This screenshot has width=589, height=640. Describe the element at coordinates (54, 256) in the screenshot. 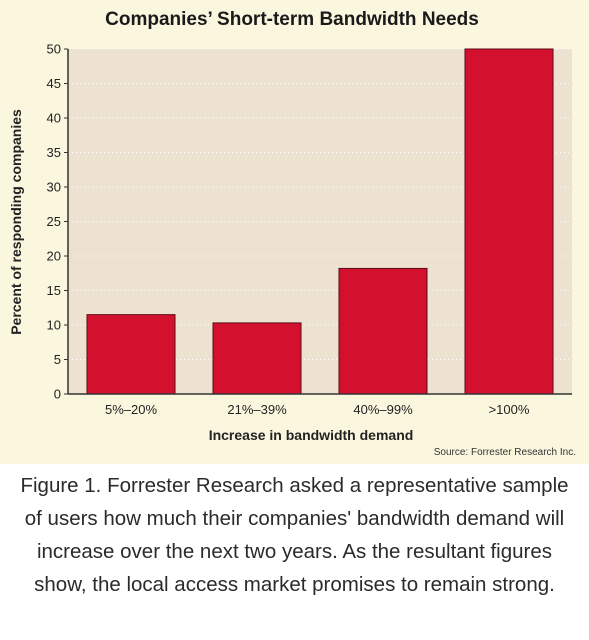

I see `y-tick-label: 20` at that location.